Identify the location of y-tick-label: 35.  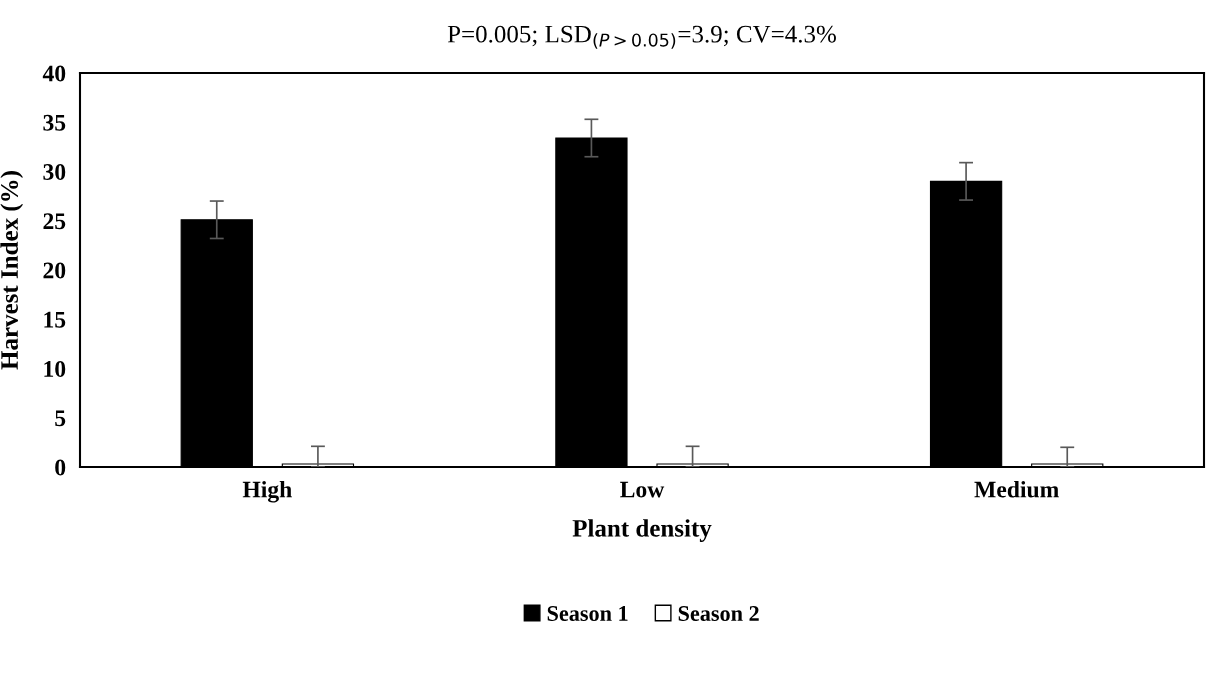
(54, 122).